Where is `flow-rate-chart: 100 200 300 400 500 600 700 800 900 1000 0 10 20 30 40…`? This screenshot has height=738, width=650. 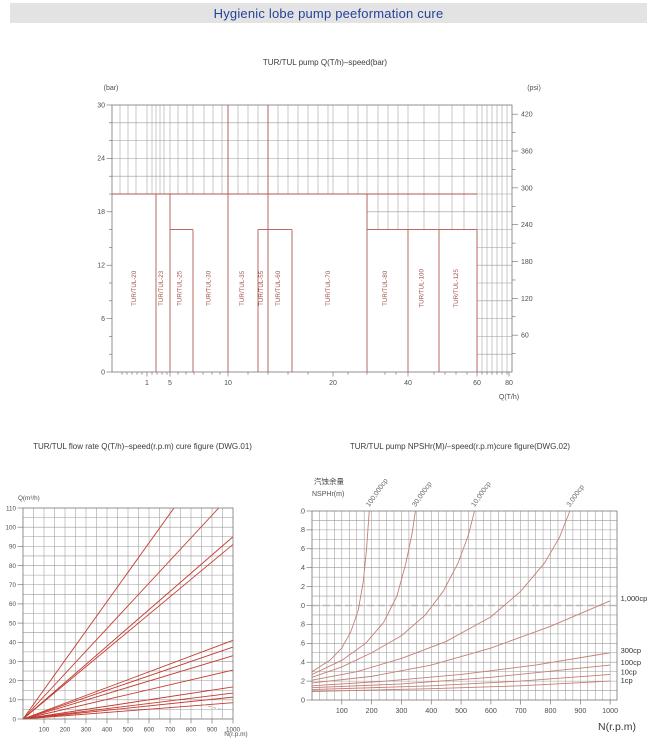 flow-rate-chart: 100 200 300 400 500 600 700 800 900 1000 0 10 20 30 40… is located at coordinates (126, 616).